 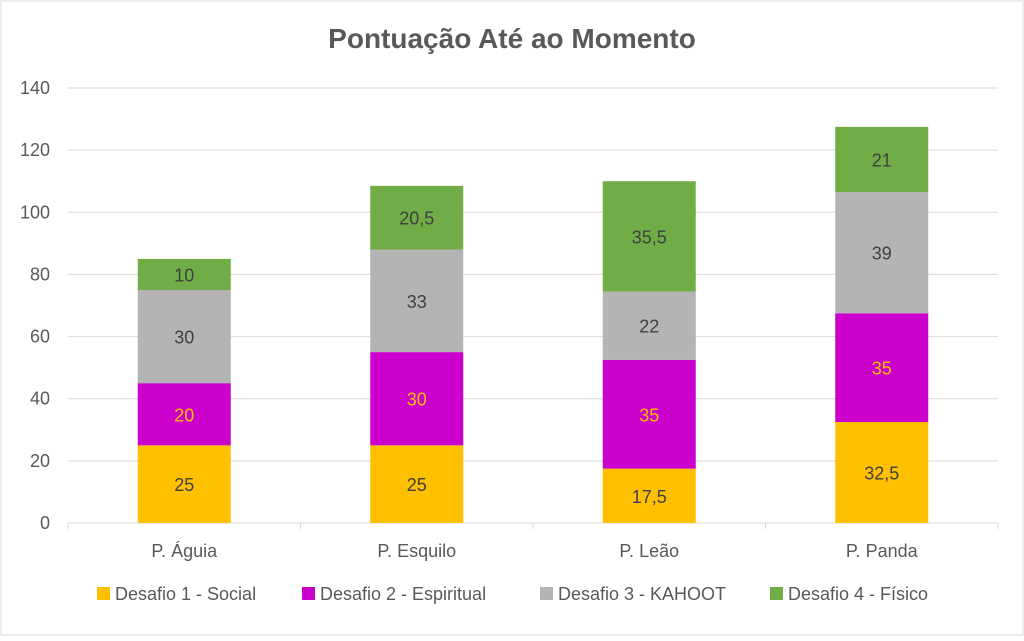 I want to click on legend-label: Desafio 4 - Físico, so click(x=858, y=594).